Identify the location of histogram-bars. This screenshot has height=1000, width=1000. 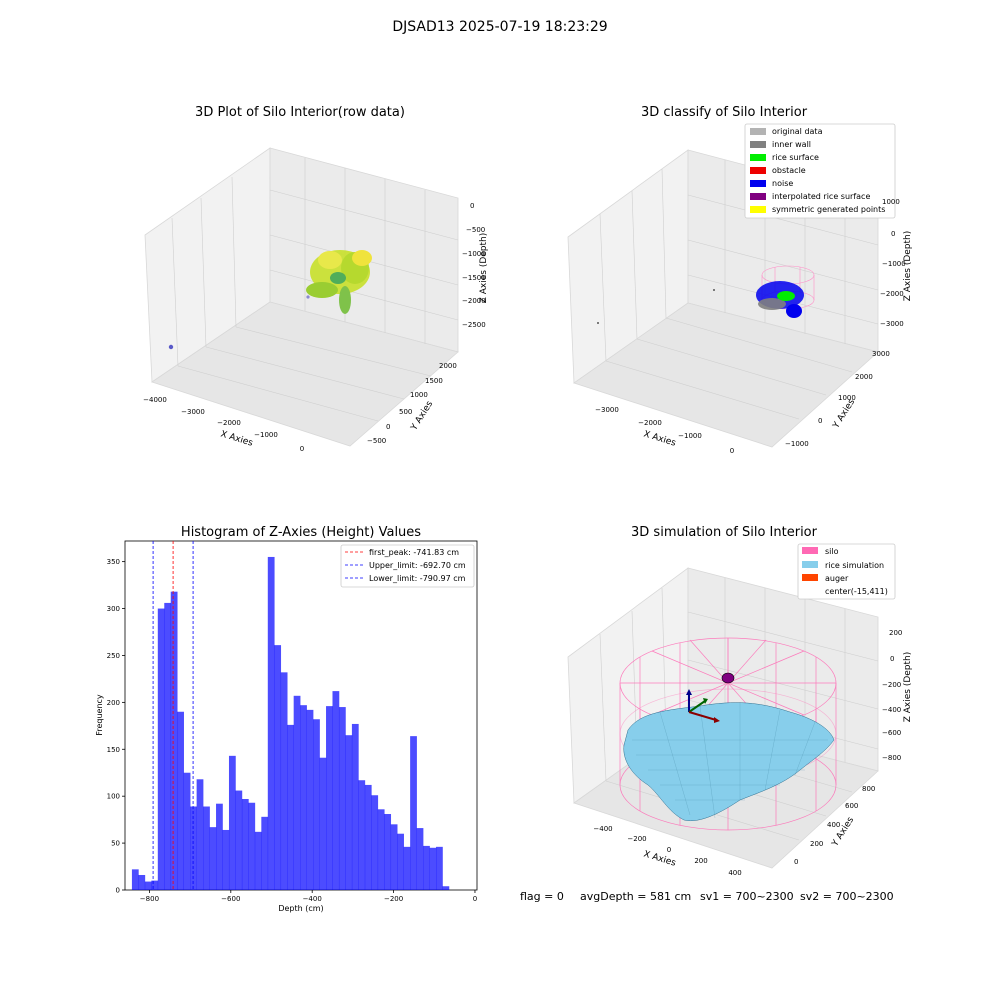
(290, 723).